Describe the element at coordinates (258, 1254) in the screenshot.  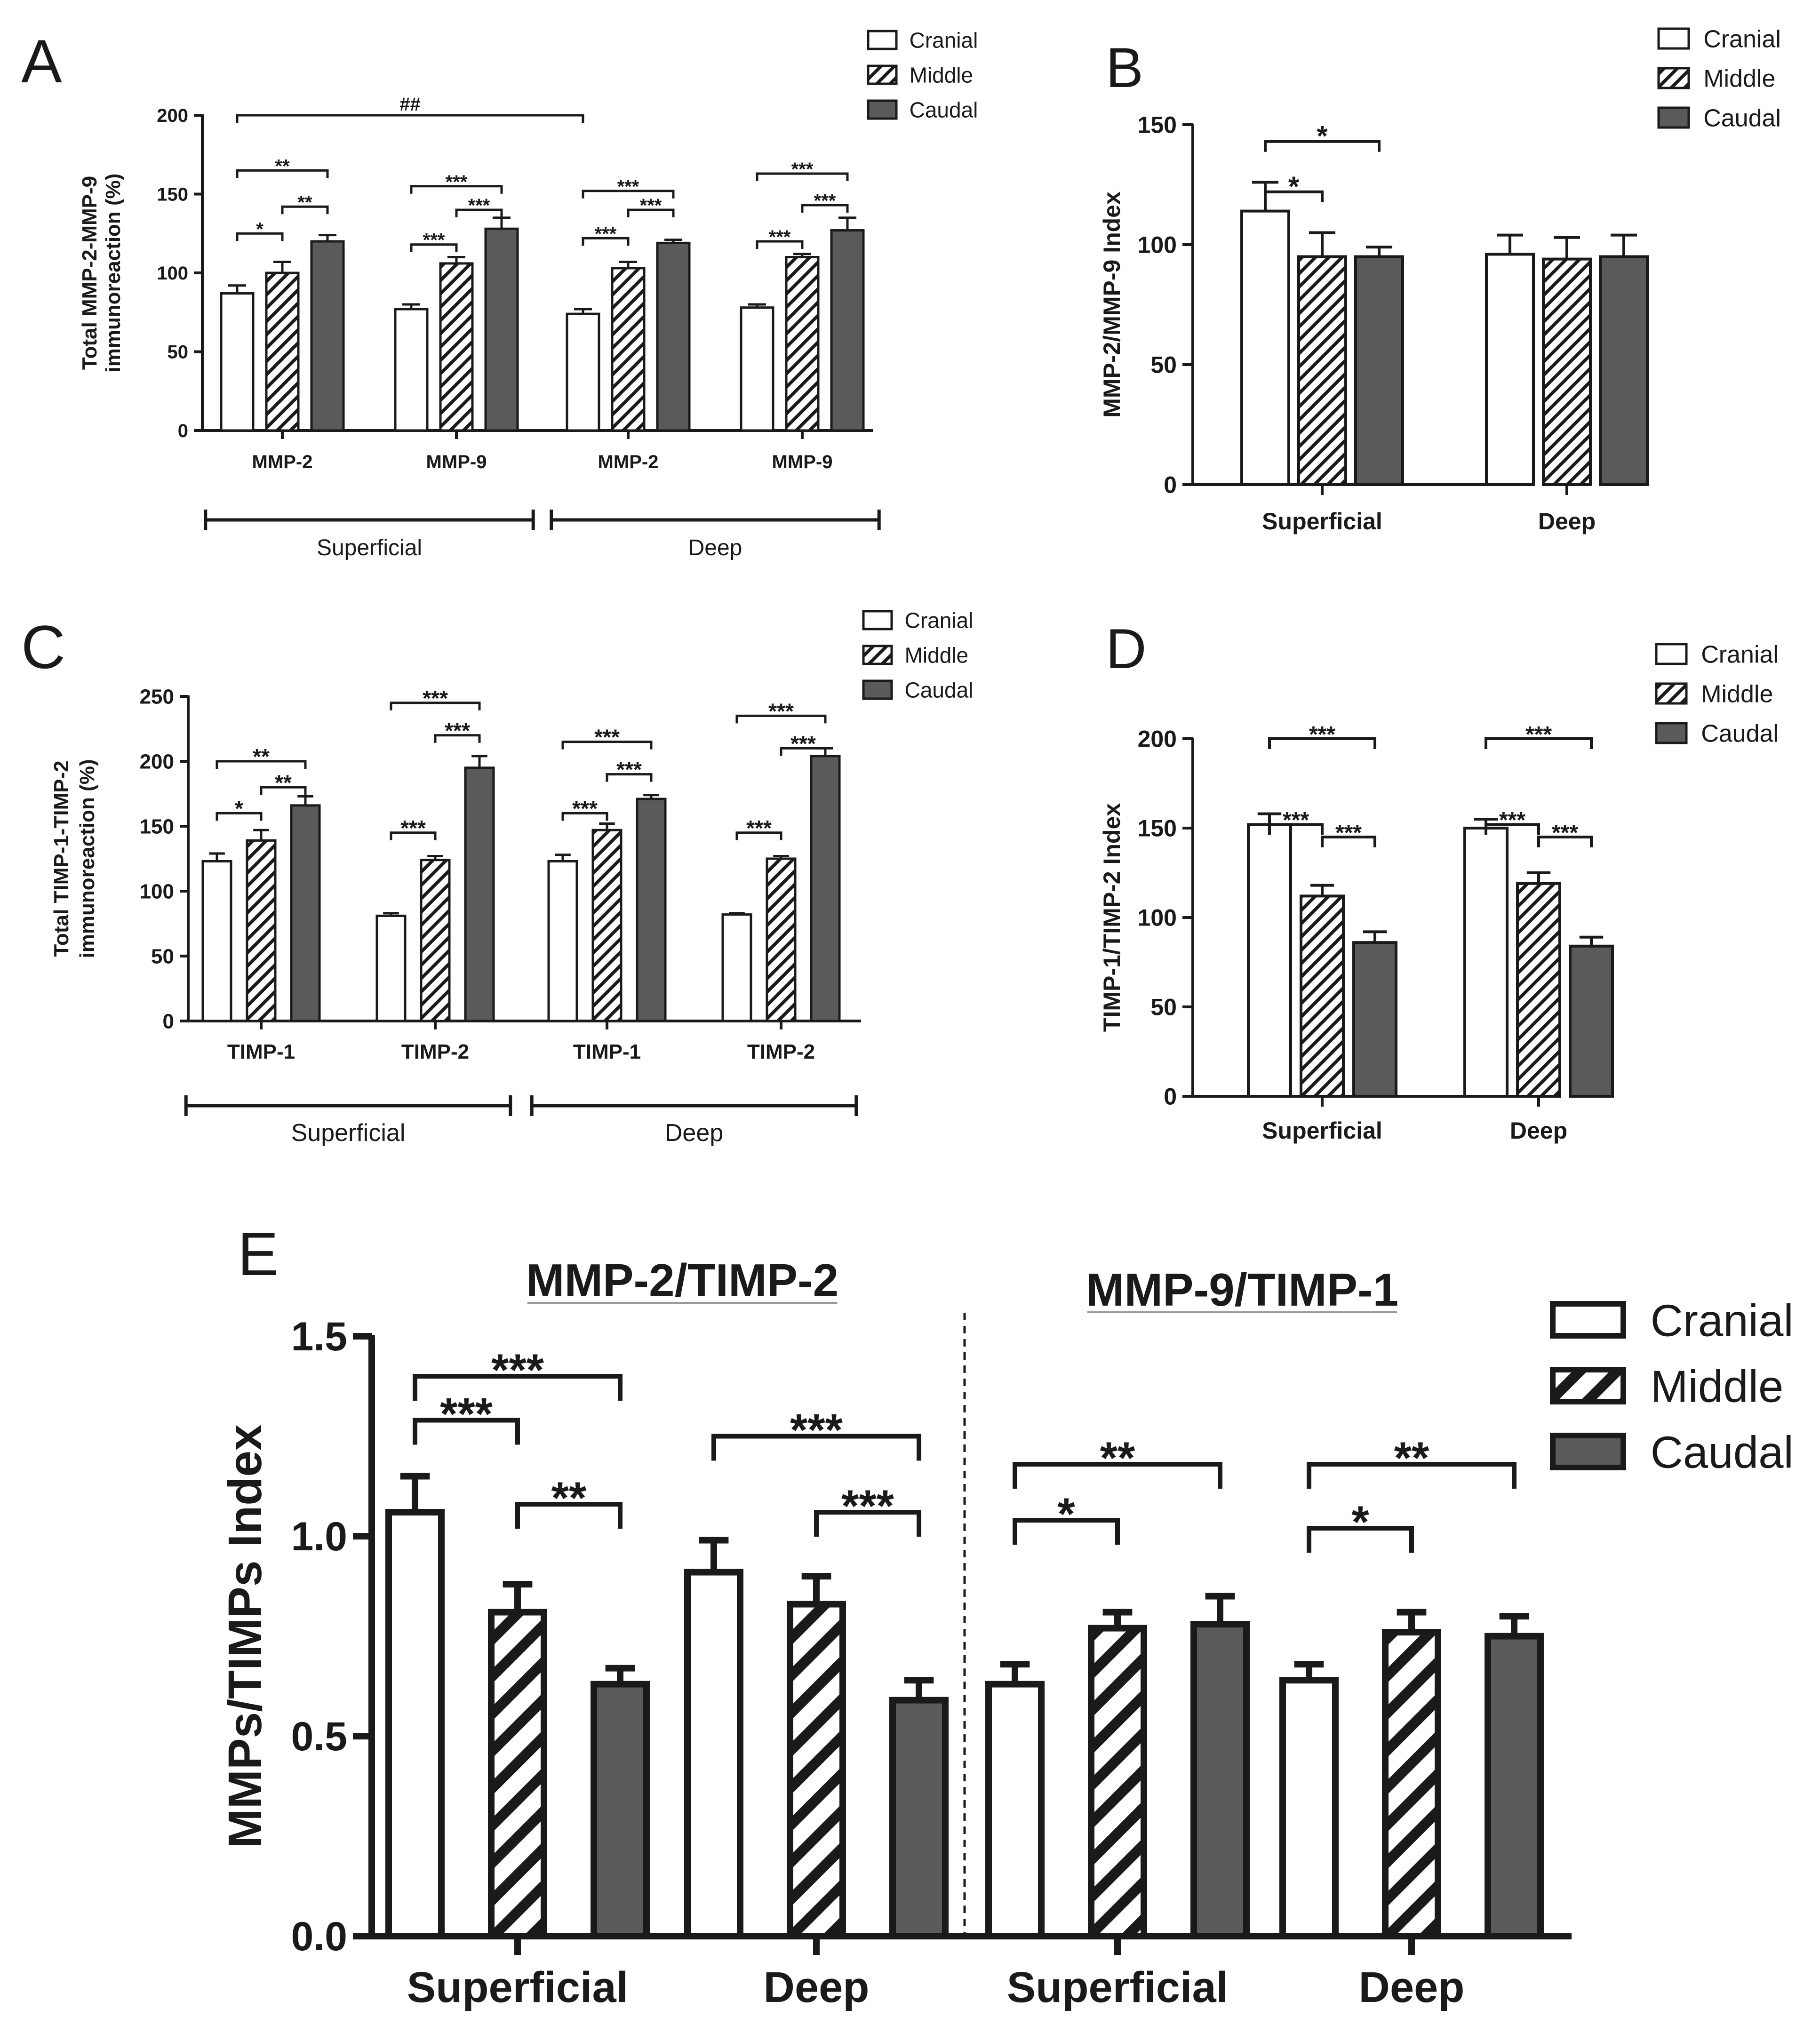
I see `panel-letter: E` at that location.